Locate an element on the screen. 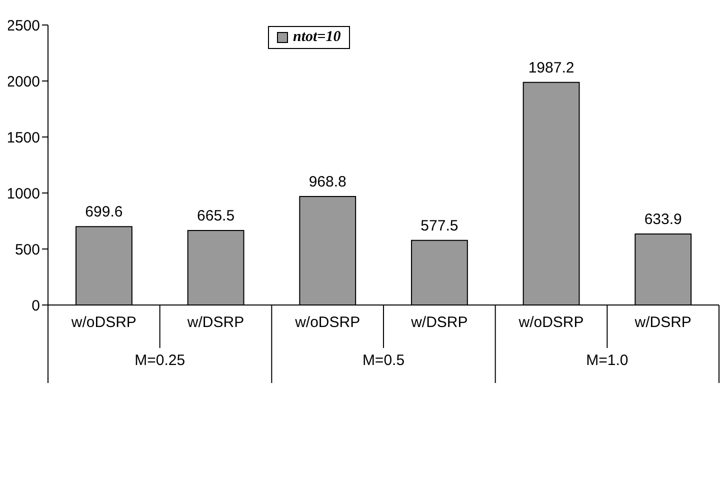 The image size is (723, 478). legend-label: ntot=10 is located at coordinates (317, 37).